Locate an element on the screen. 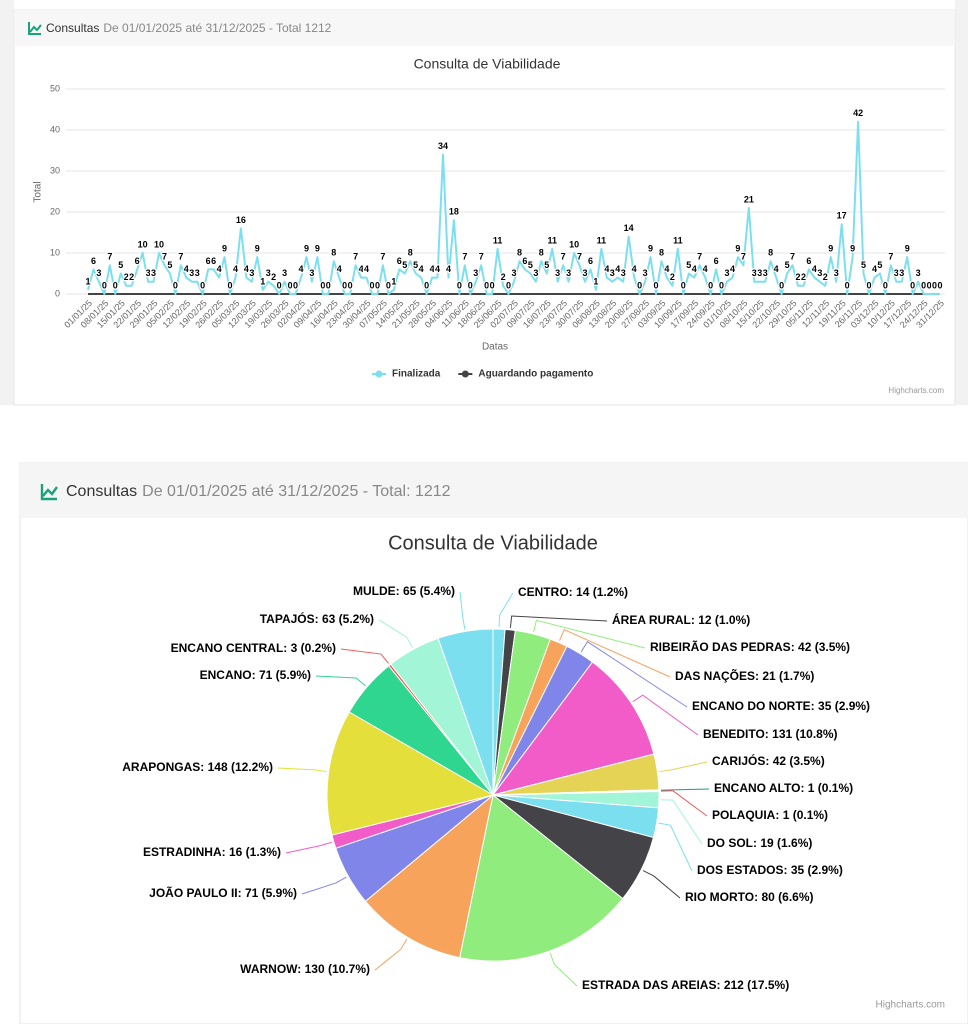 Image resolution: width=968 pixels, height=1024 pixels. slice-name: DOS ESTADOS is located at coordinates (740, 870).